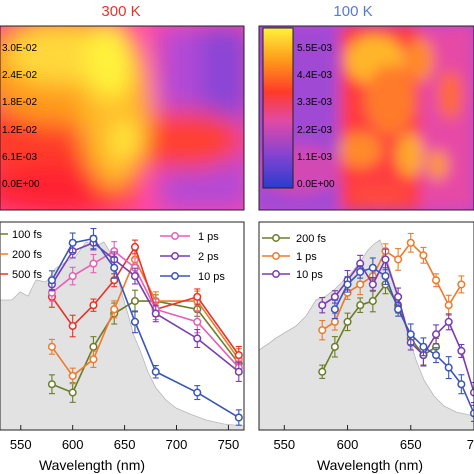  Describe the element at coordinates (208, 237) in the screenshot. I see `legend-label: 1 ps` at that location.